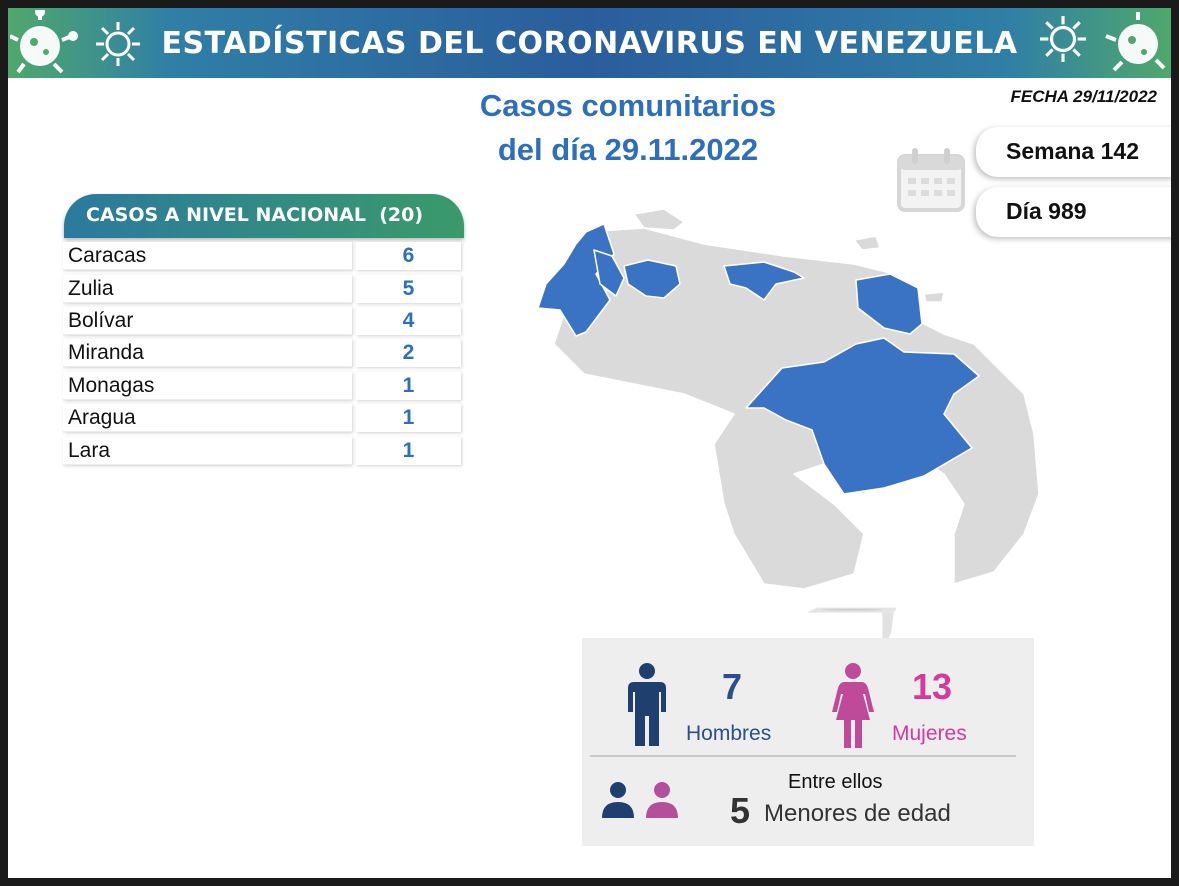 The image size is (1179, 886). What do you see at coordinates (408, 256) in the screenshot?
I see `state-cases: 6` at bounding box center [408, 256].